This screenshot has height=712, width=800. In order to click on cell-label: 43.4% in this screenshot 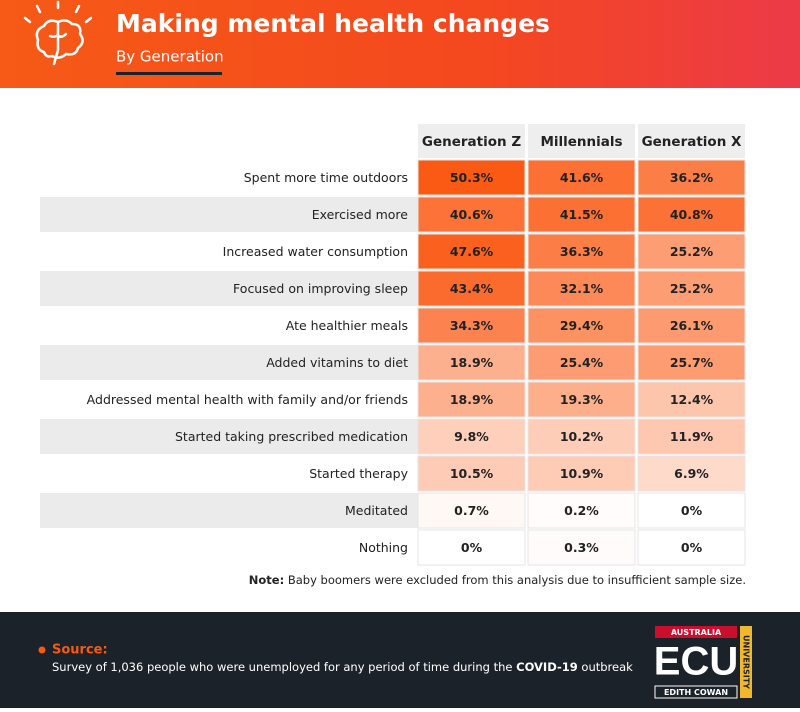, I will do `click(472, 288)`.